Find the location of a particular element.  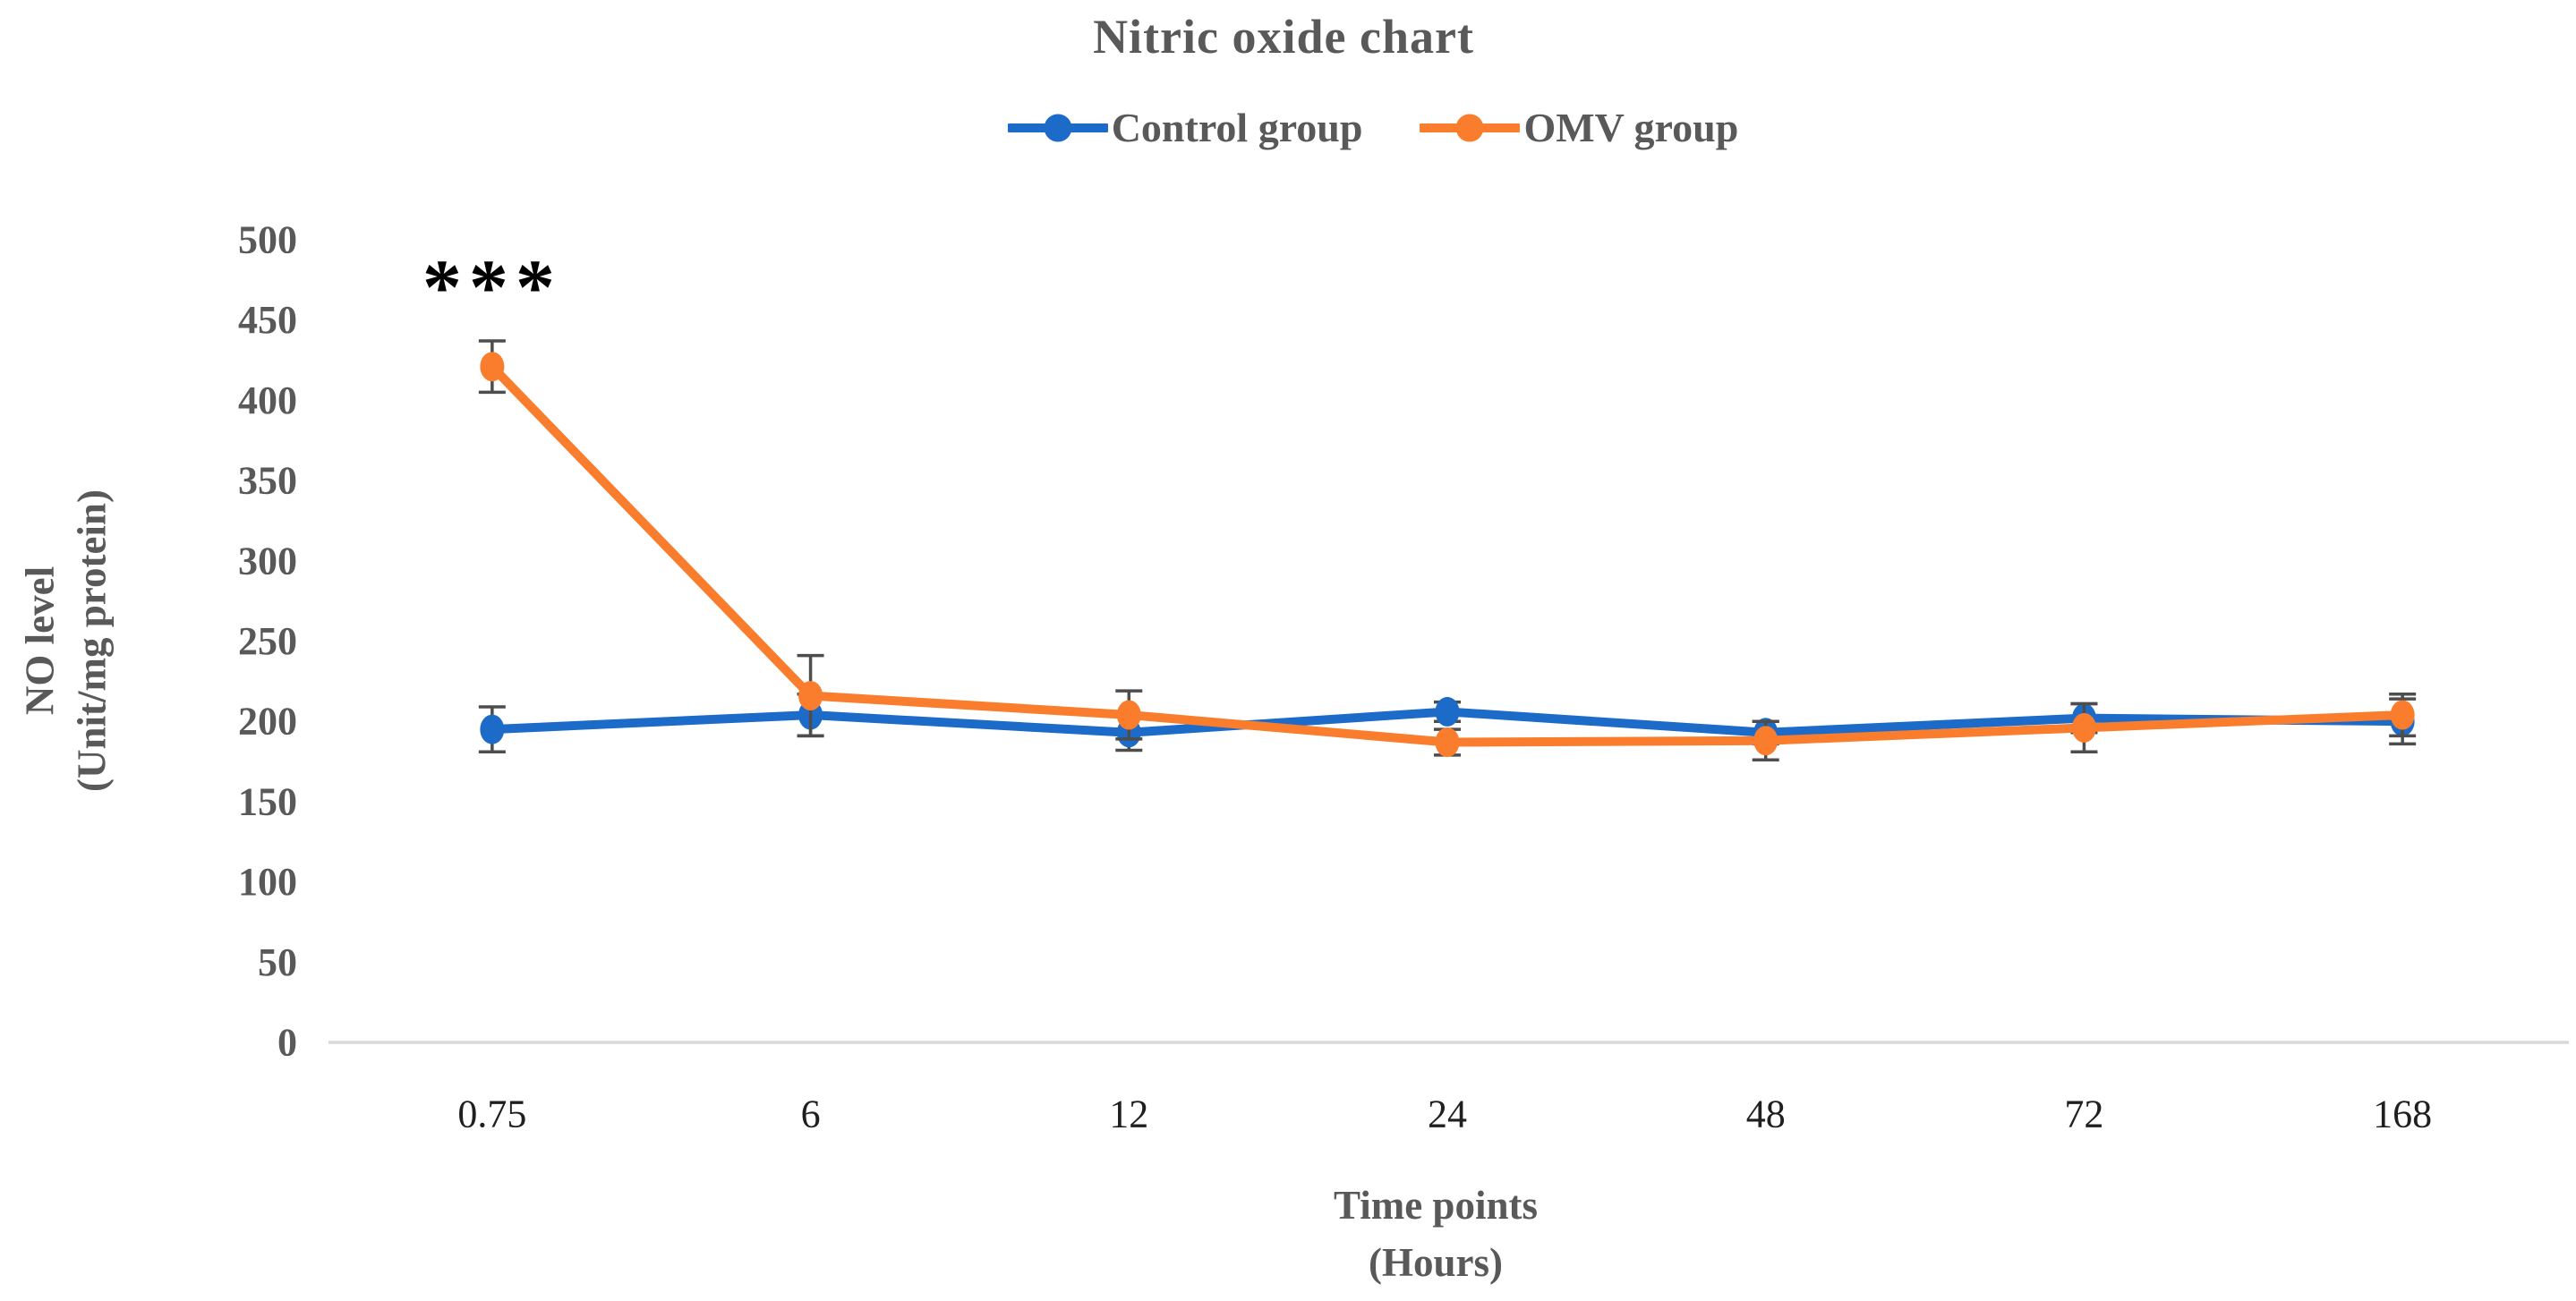

y-tick-label: 200 is located at coordinates (267, 722).